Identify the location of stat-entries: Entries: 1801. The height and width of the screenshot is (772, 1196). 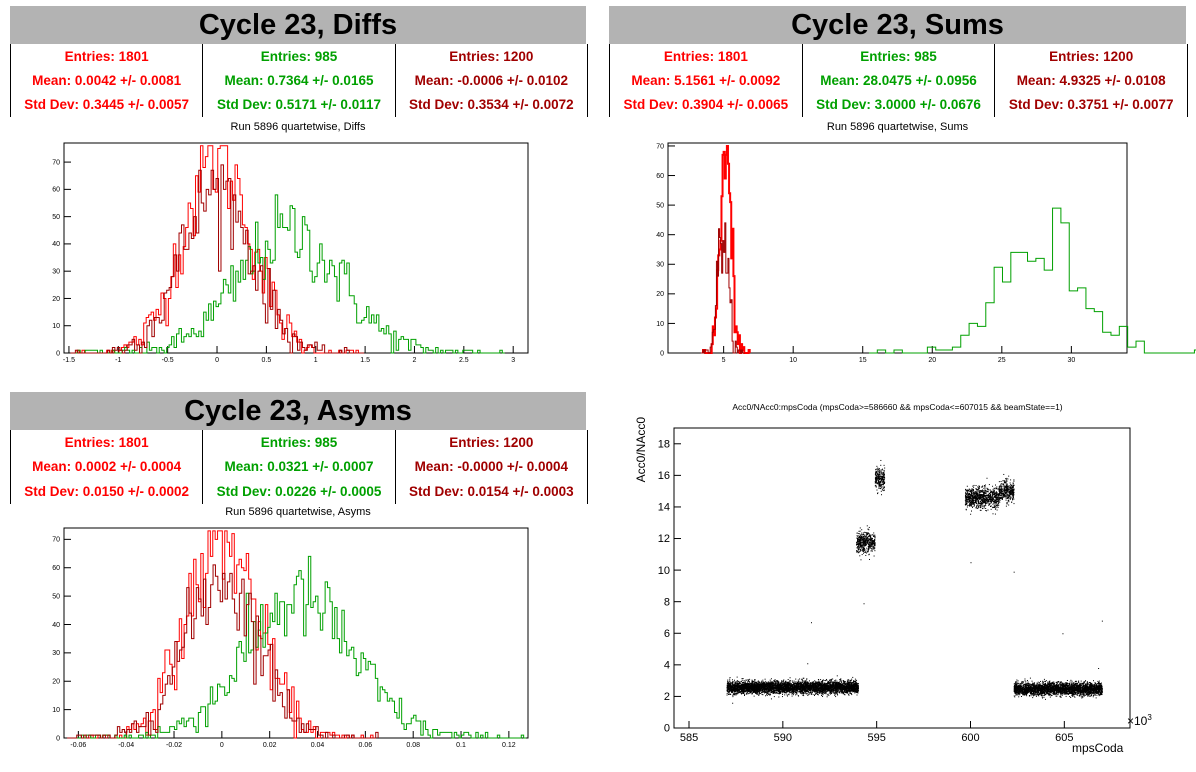
(106, 56).